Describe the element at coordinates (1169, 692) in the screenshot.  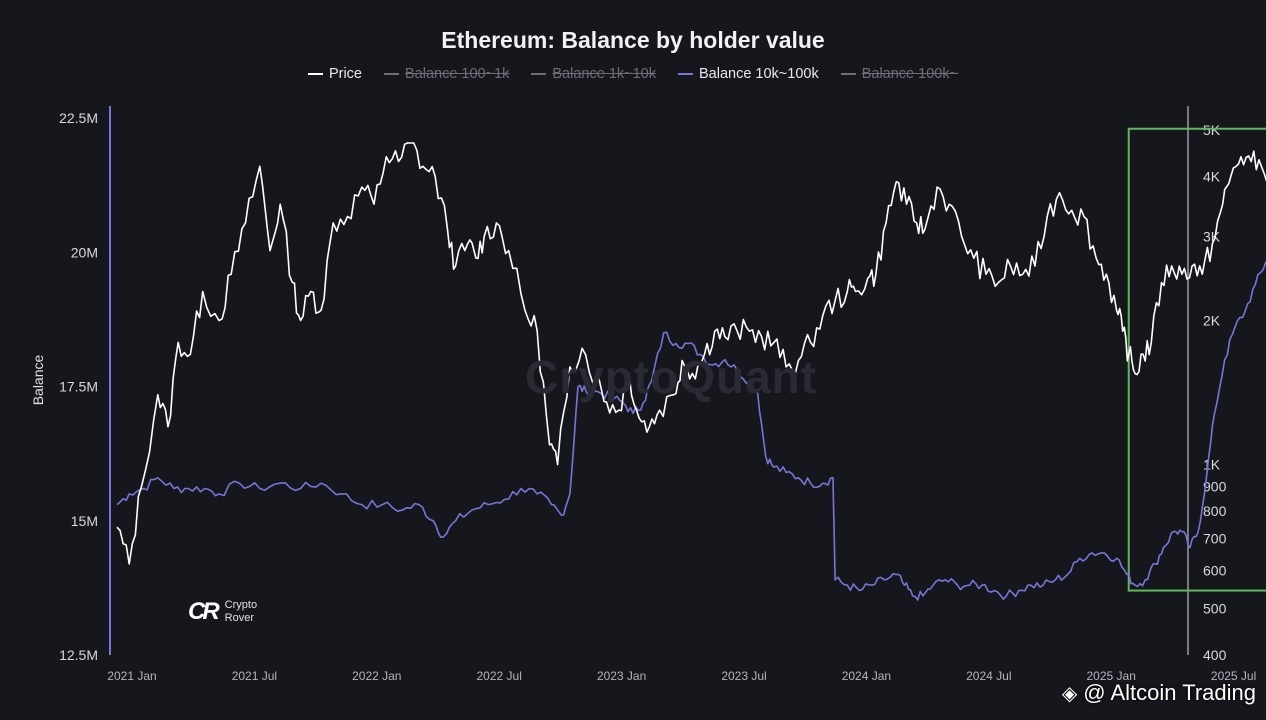
I see `credit-text: @ Altcoin Trading` at that location.